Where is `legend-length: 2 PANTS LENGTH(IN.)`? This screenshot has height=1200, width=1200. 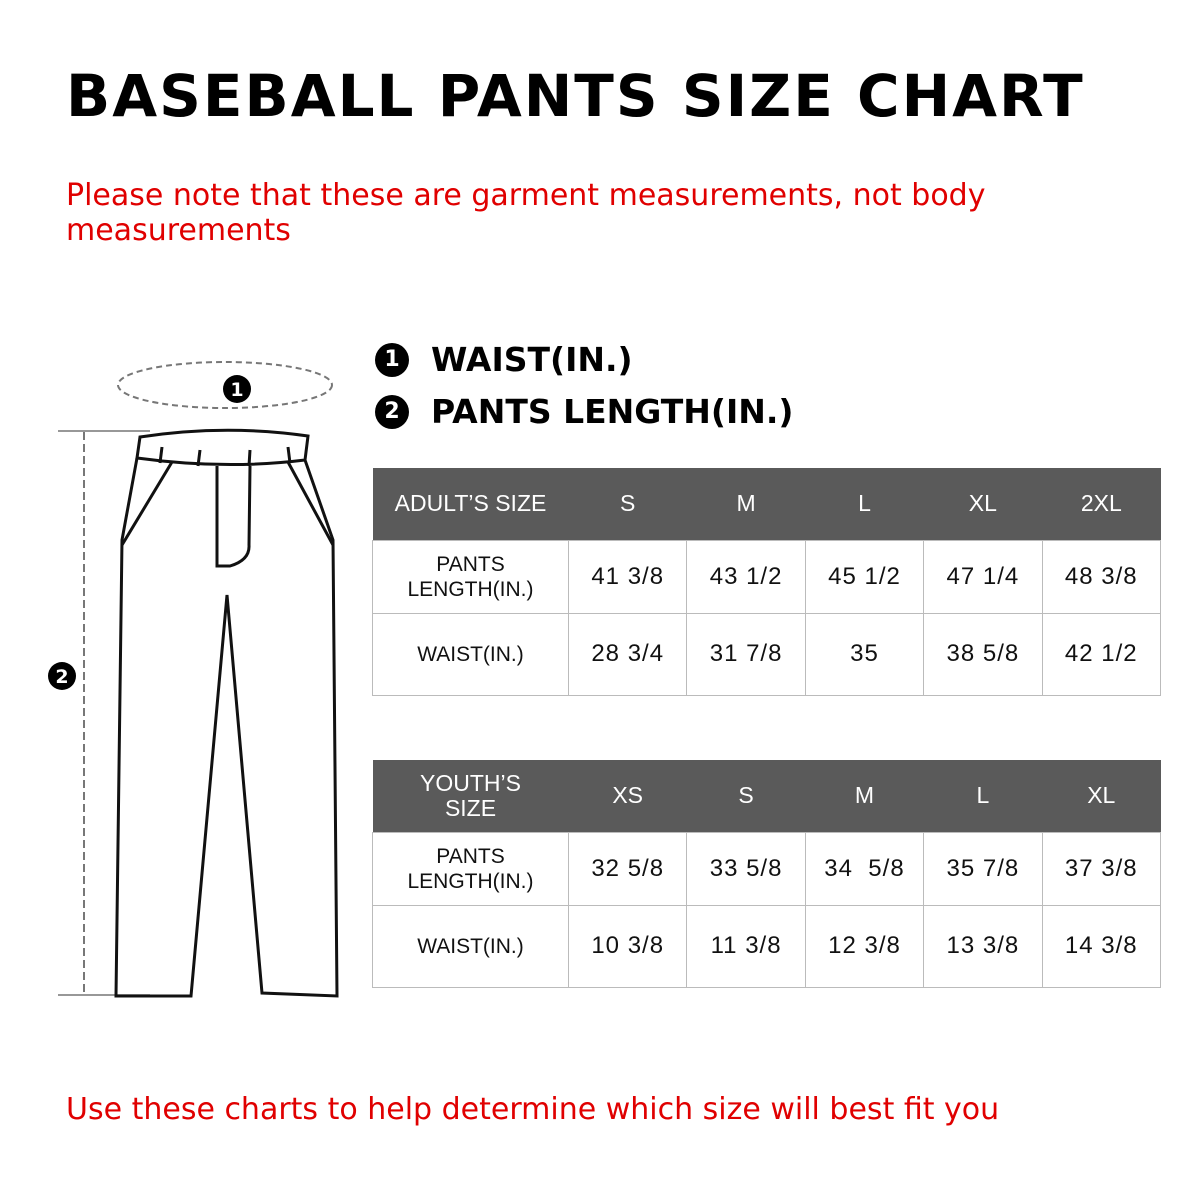 legend-length: 2 PANTS LENGTH(IN.) is located at coordinates (584, 411).